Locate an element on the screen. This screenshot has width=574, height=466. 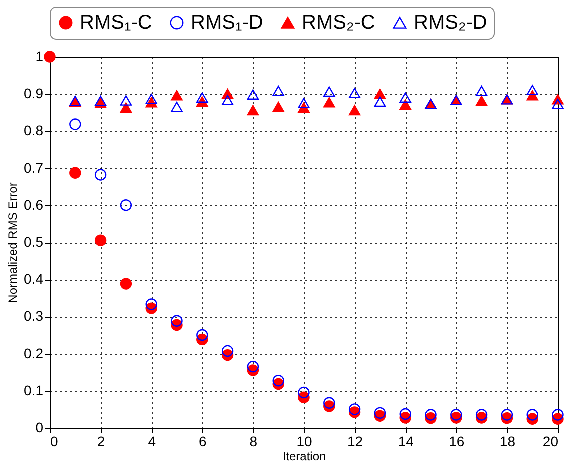
y-tick-label: 0.8 is located at coordinates (34, 130).